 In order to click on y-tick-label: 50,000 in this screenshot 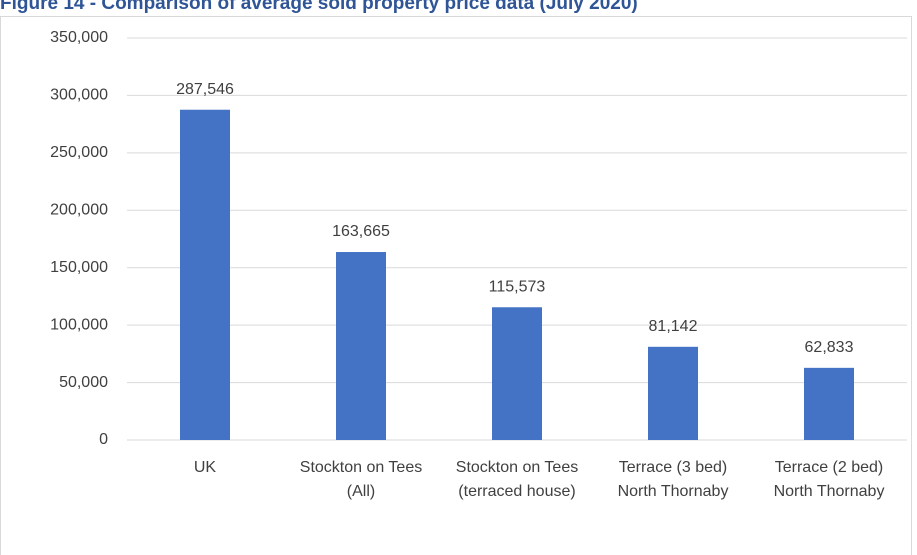, I will do `click(83, 382)`.